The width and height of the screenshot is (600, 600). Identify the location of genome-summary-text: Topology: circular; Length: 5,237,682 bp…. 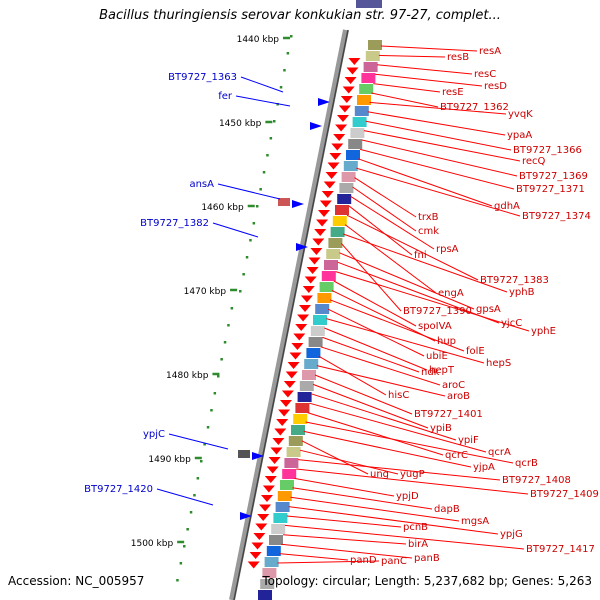
(427, 581).